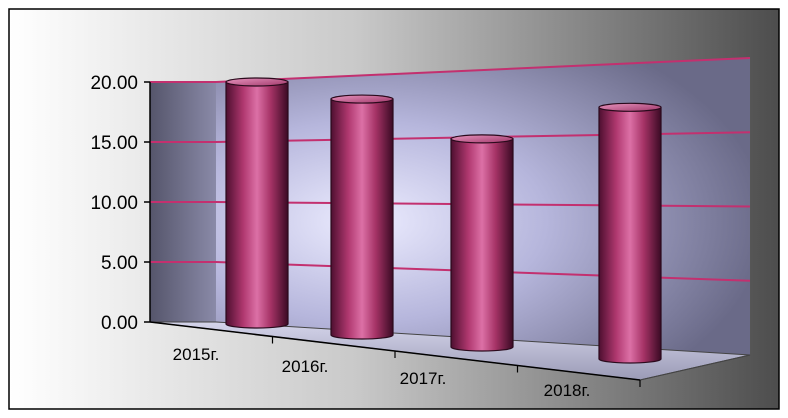 The width and height of the screenshot is (788, 418). I want to click on y-tick-label: 20.00, so click(114, 83).